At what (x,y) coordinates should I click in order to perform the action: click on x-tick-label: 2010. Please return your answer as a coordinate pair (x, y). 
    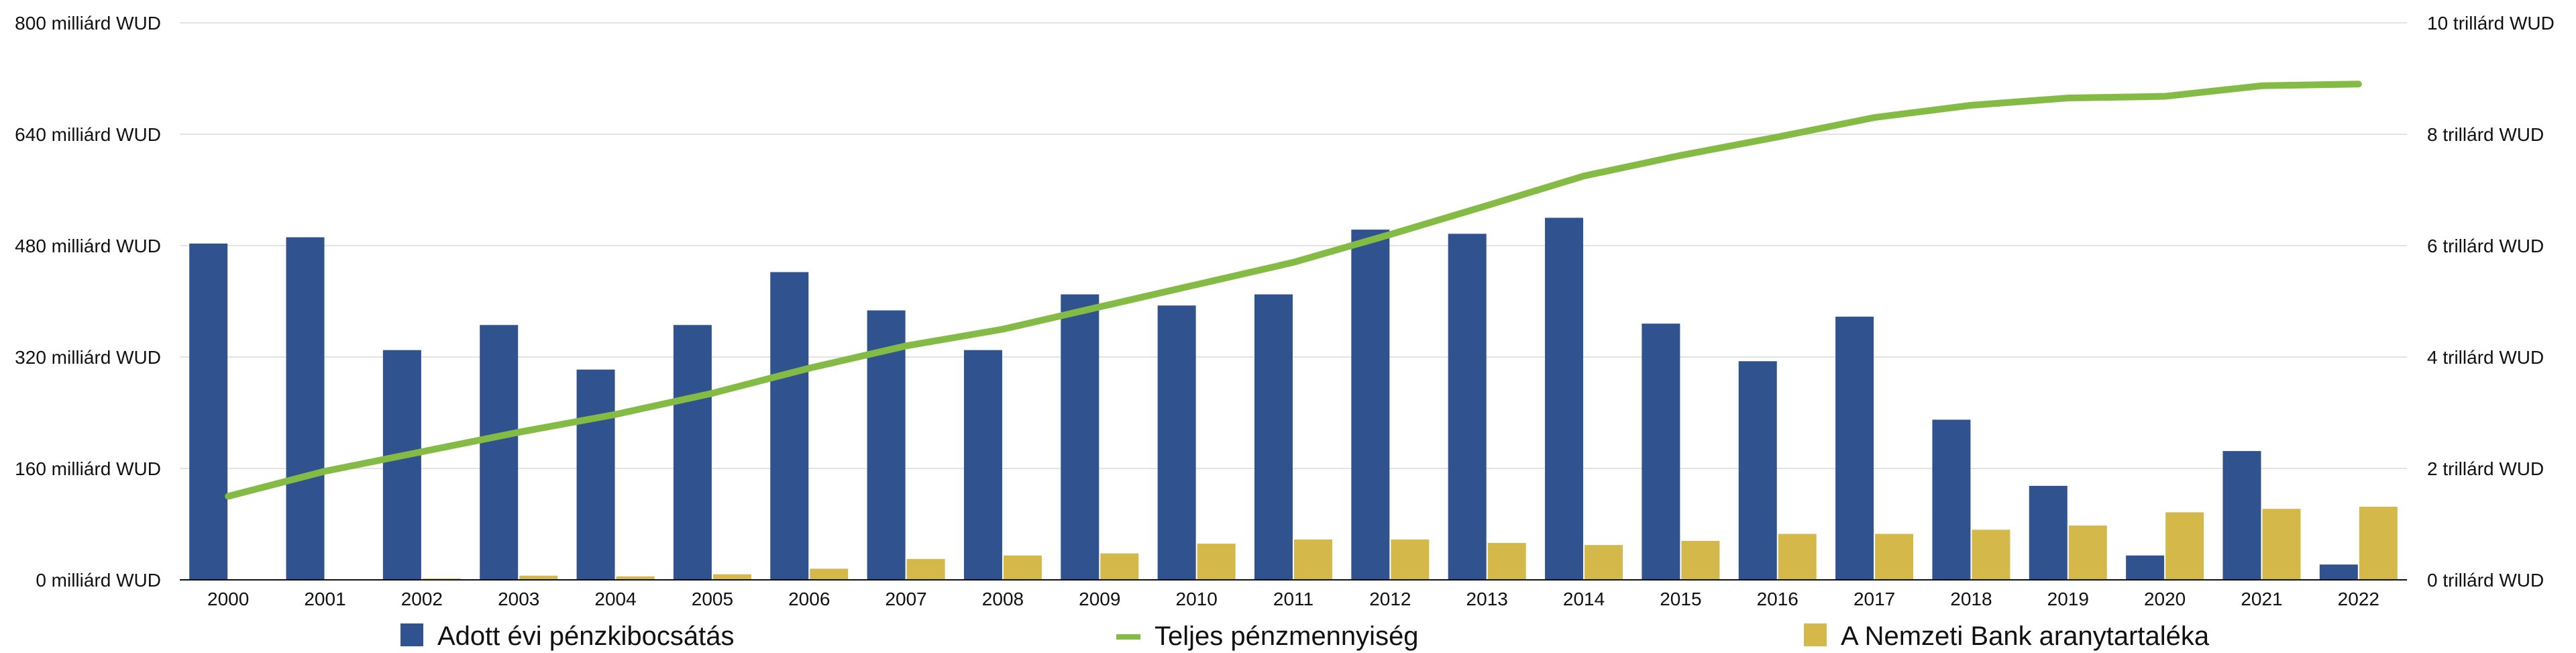
    Looking at the image, I should click on (1197, 599).